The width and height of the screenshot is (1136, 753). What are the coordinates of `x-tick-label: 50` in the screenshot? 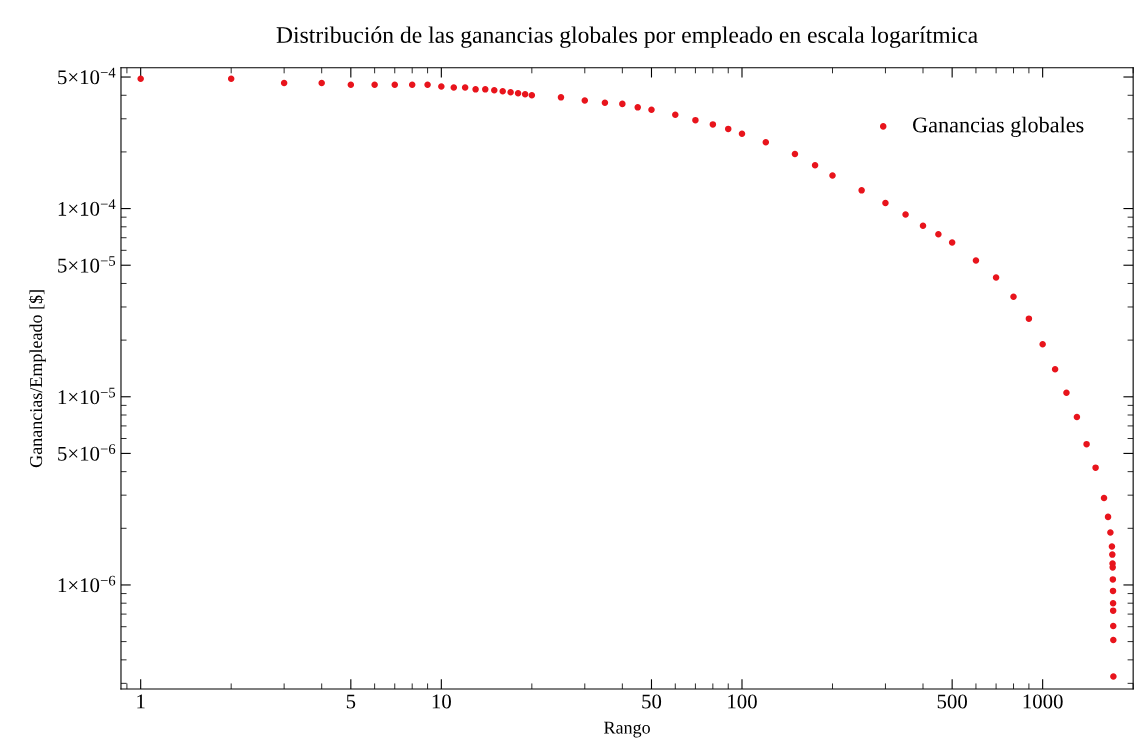 It's located at (652, 701).